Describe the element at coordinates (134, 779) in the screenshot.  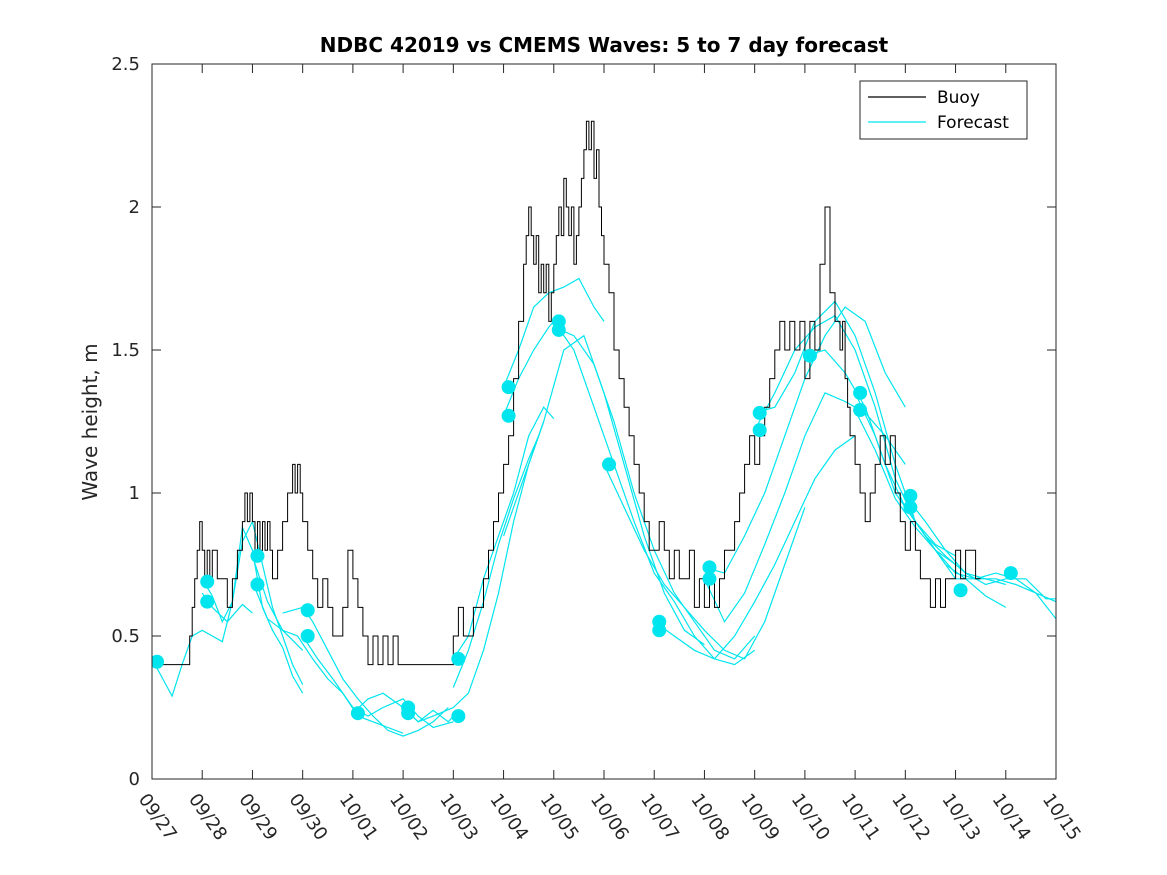
I see `y-tick-label-0: 0` at that location.